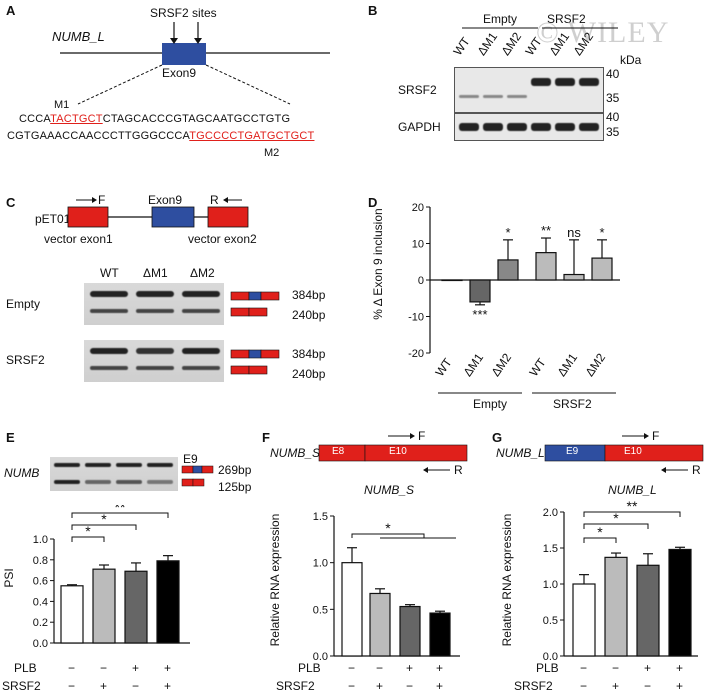 The image size is (708, 697). What do you see at coordinates (613, 74) in the screenshot?
I see `wb-srsf2-marker-40: 40` at bounding box center [613, 74].